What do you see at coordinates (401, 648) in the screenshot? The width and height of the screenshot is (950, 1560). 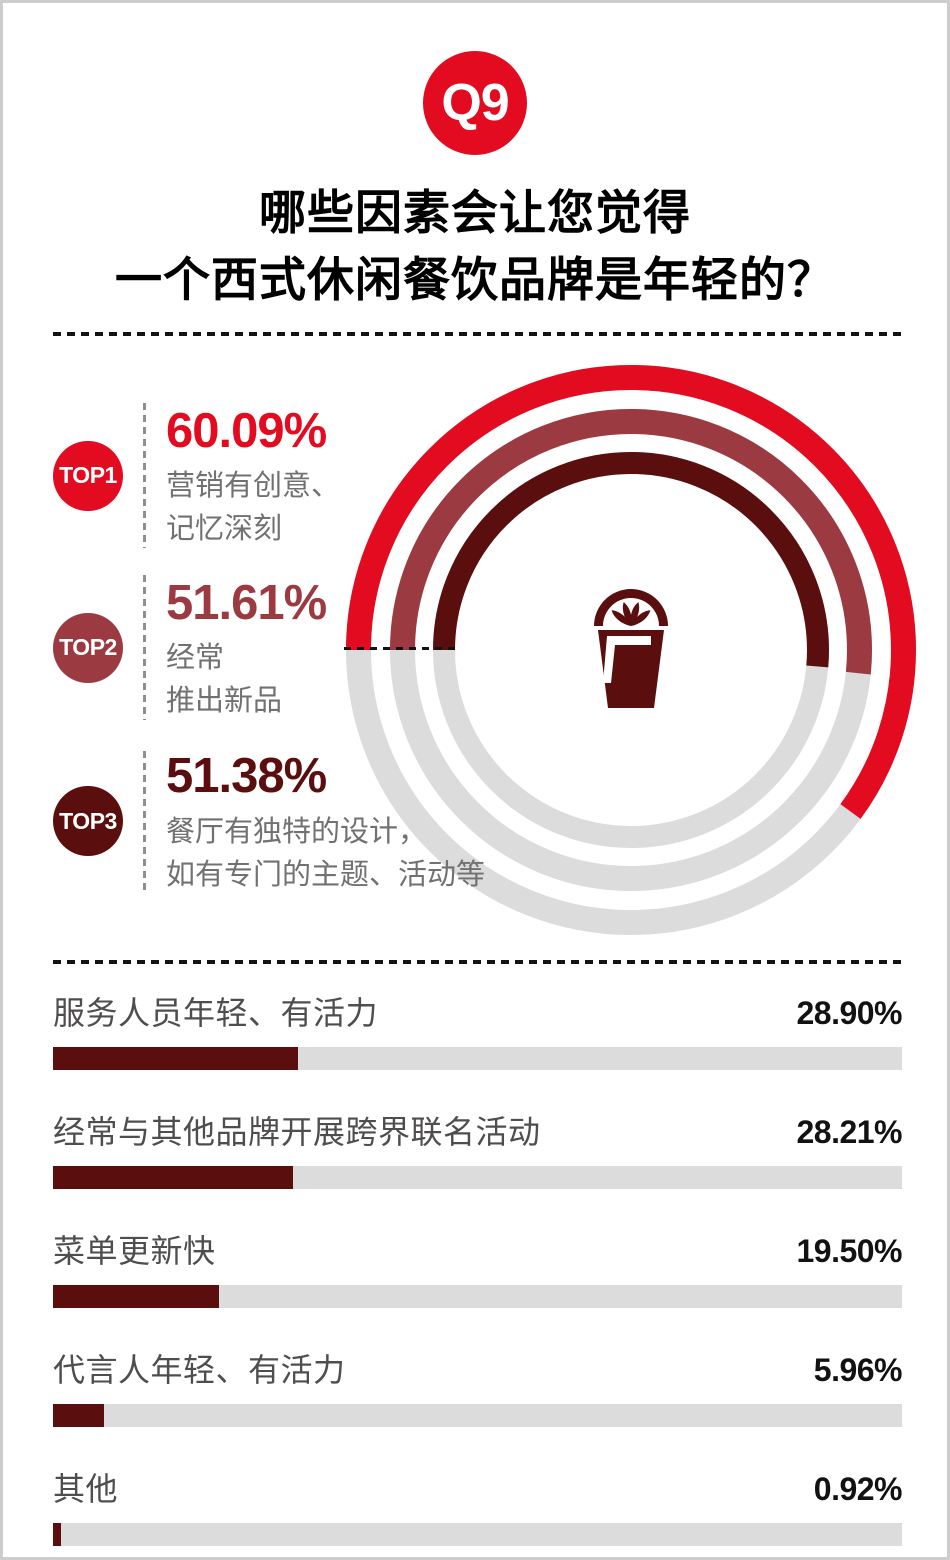 I see `arc-start-dashed-marker` at bounding box center [401, 648].